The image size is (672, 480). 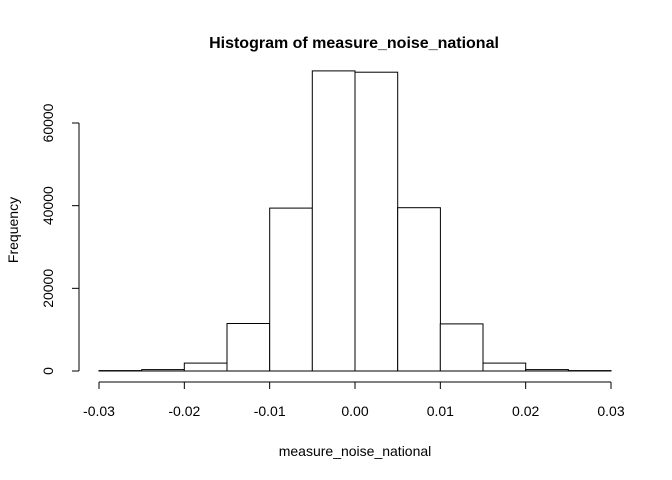 I want to click on y-tick-label: 40000, so click(x=48, y=205).